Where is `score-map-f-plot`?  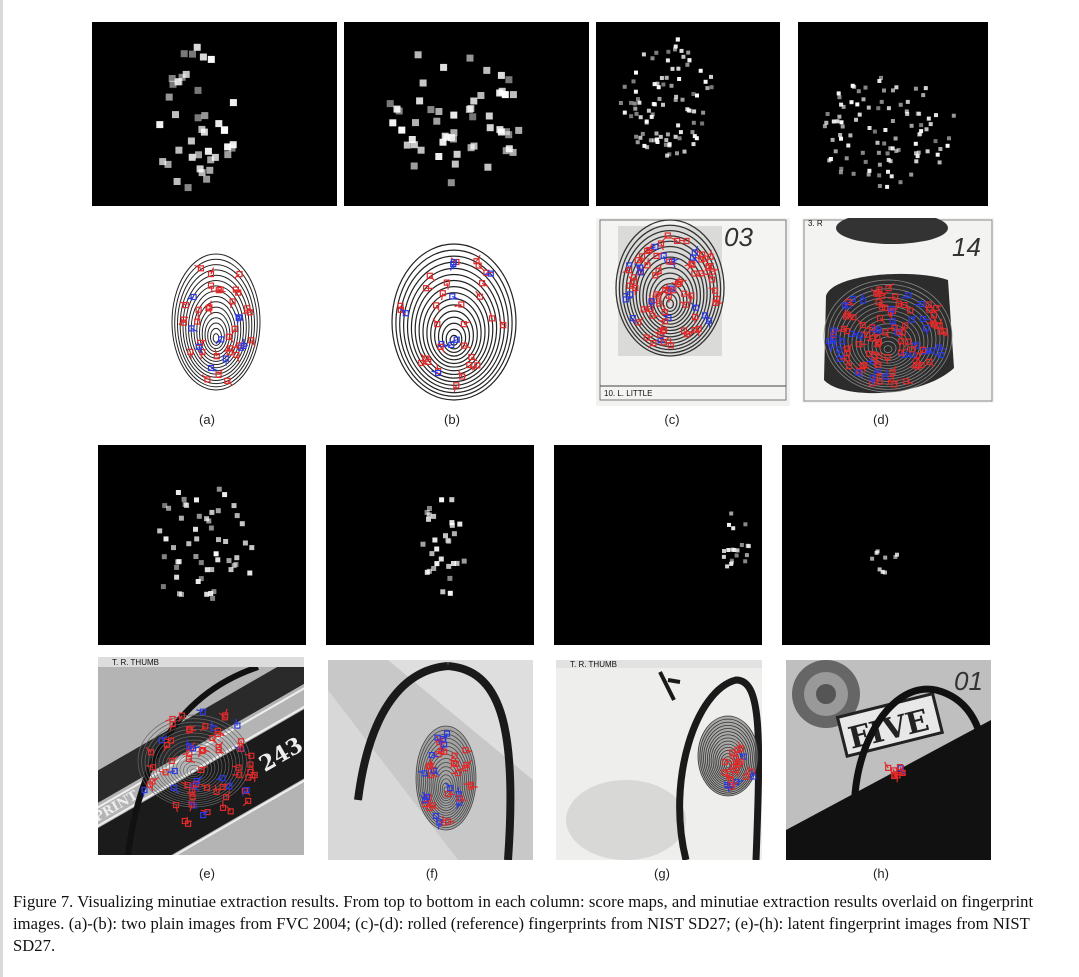
score-map-f-plot is located at coordinates (443, 546).